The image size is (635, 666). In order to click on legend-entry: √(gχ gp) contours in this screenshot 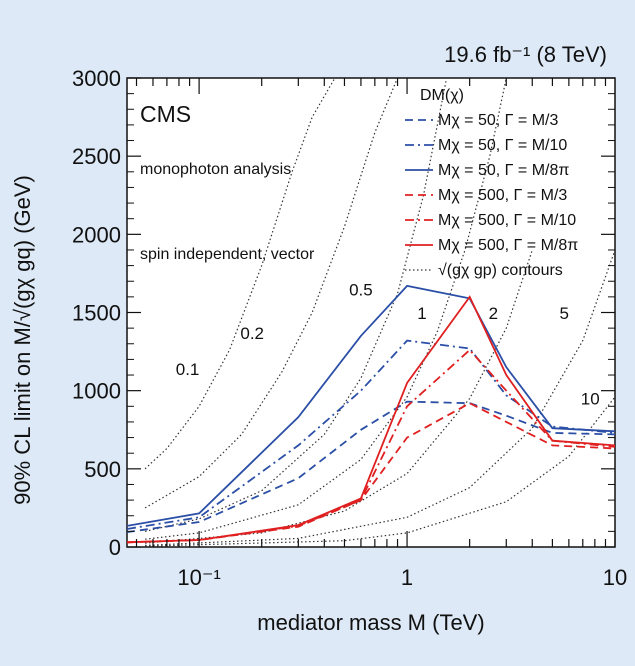, I will do `click(500, 270)`.